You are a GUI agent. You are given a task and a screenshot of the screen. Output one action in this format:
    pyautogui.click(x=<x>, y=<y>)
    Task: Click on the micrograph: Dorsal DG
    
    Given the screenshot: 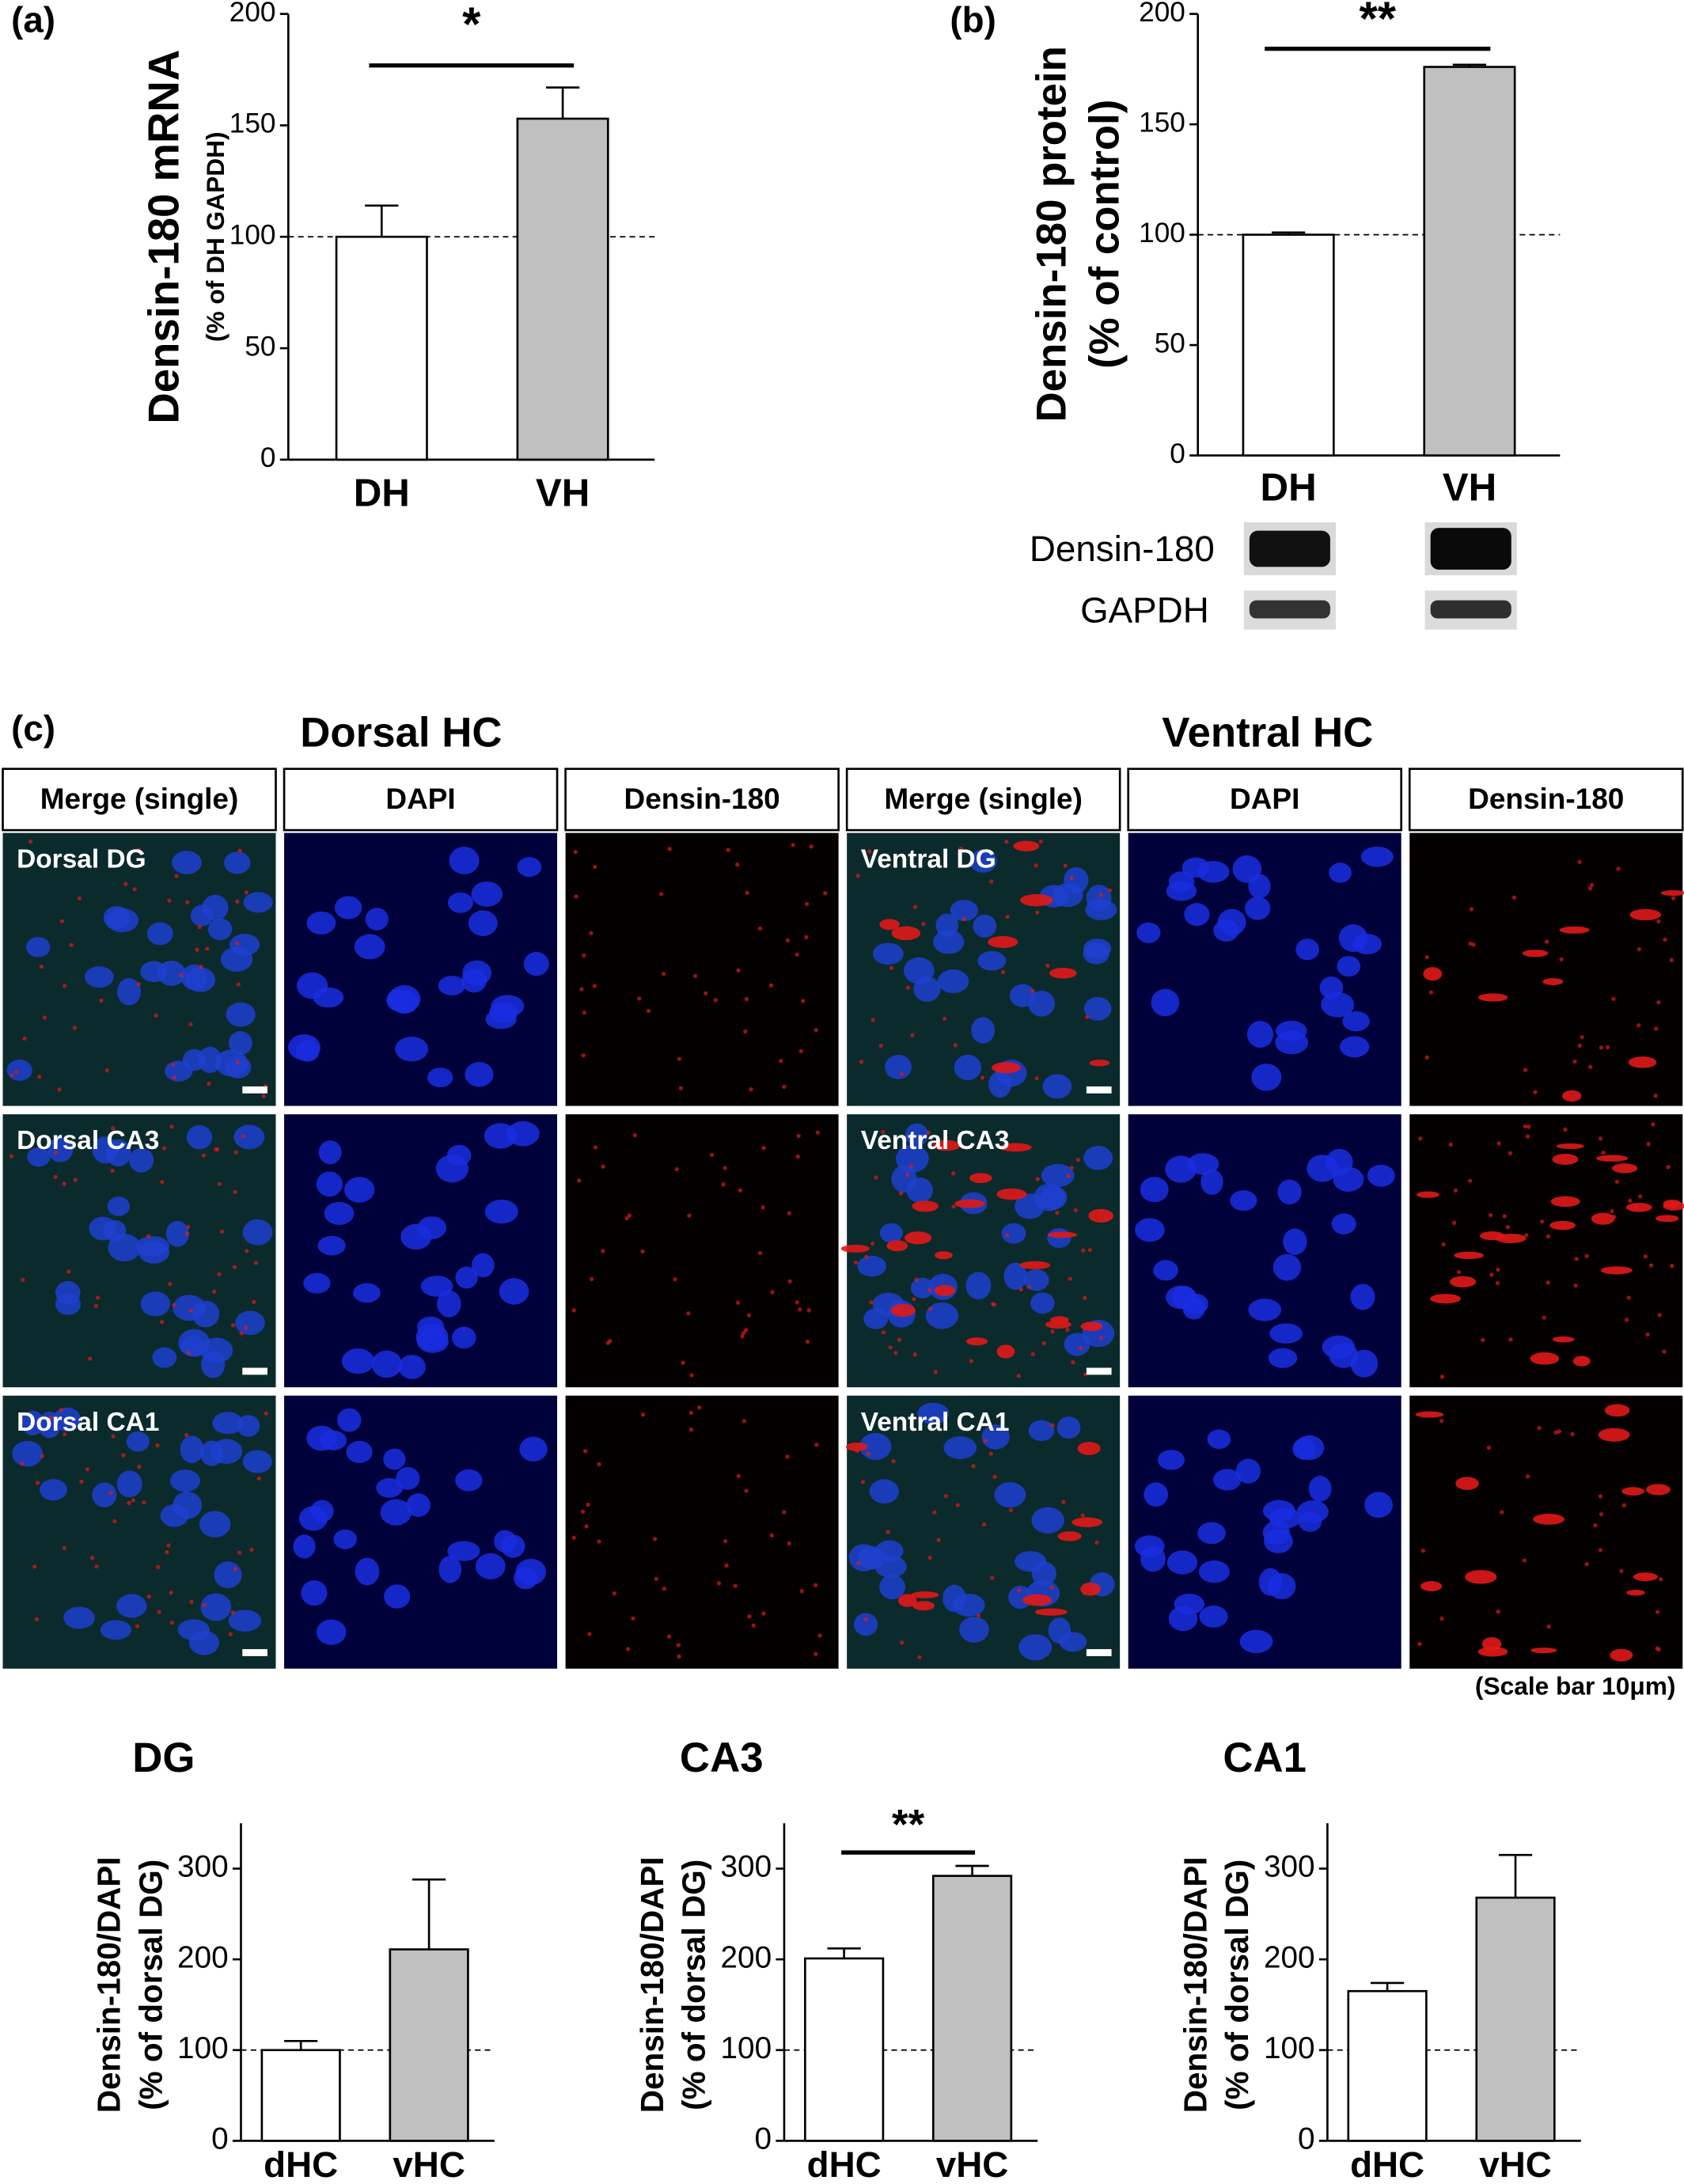 What is the action you would take?
    pyautogui.click(x=139, y=969)
    